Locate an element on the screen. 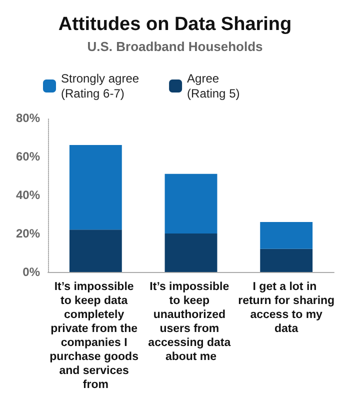 This screenshot has height=400, width=350. y-tick-label: 40% is located at coordinates (28, 195).